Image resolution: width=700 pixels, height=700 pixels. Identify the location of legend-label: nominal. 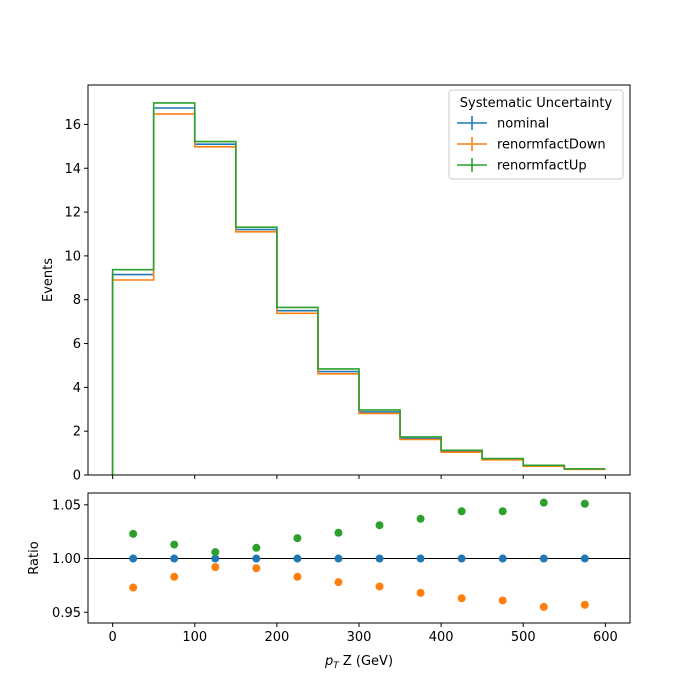
(523, 124).